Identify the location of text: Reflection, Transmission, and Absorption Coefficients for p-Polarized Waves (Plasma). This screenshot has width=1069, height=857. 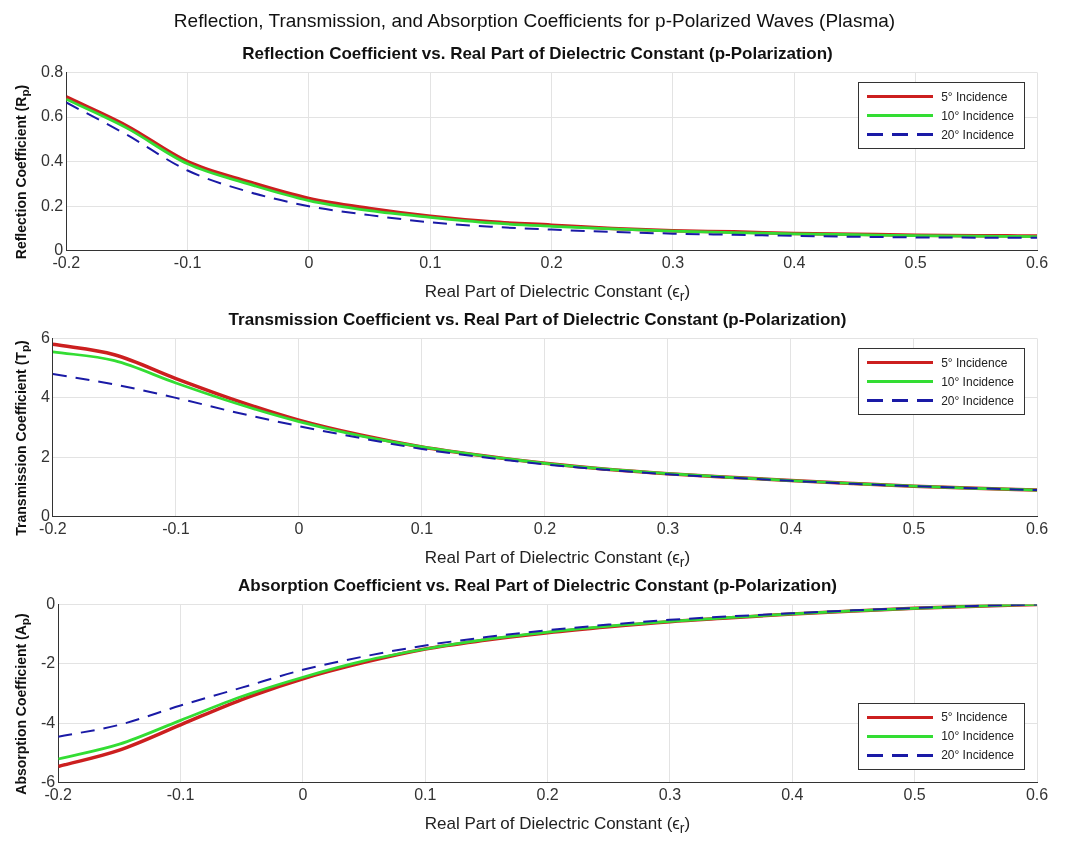
(534, 21).